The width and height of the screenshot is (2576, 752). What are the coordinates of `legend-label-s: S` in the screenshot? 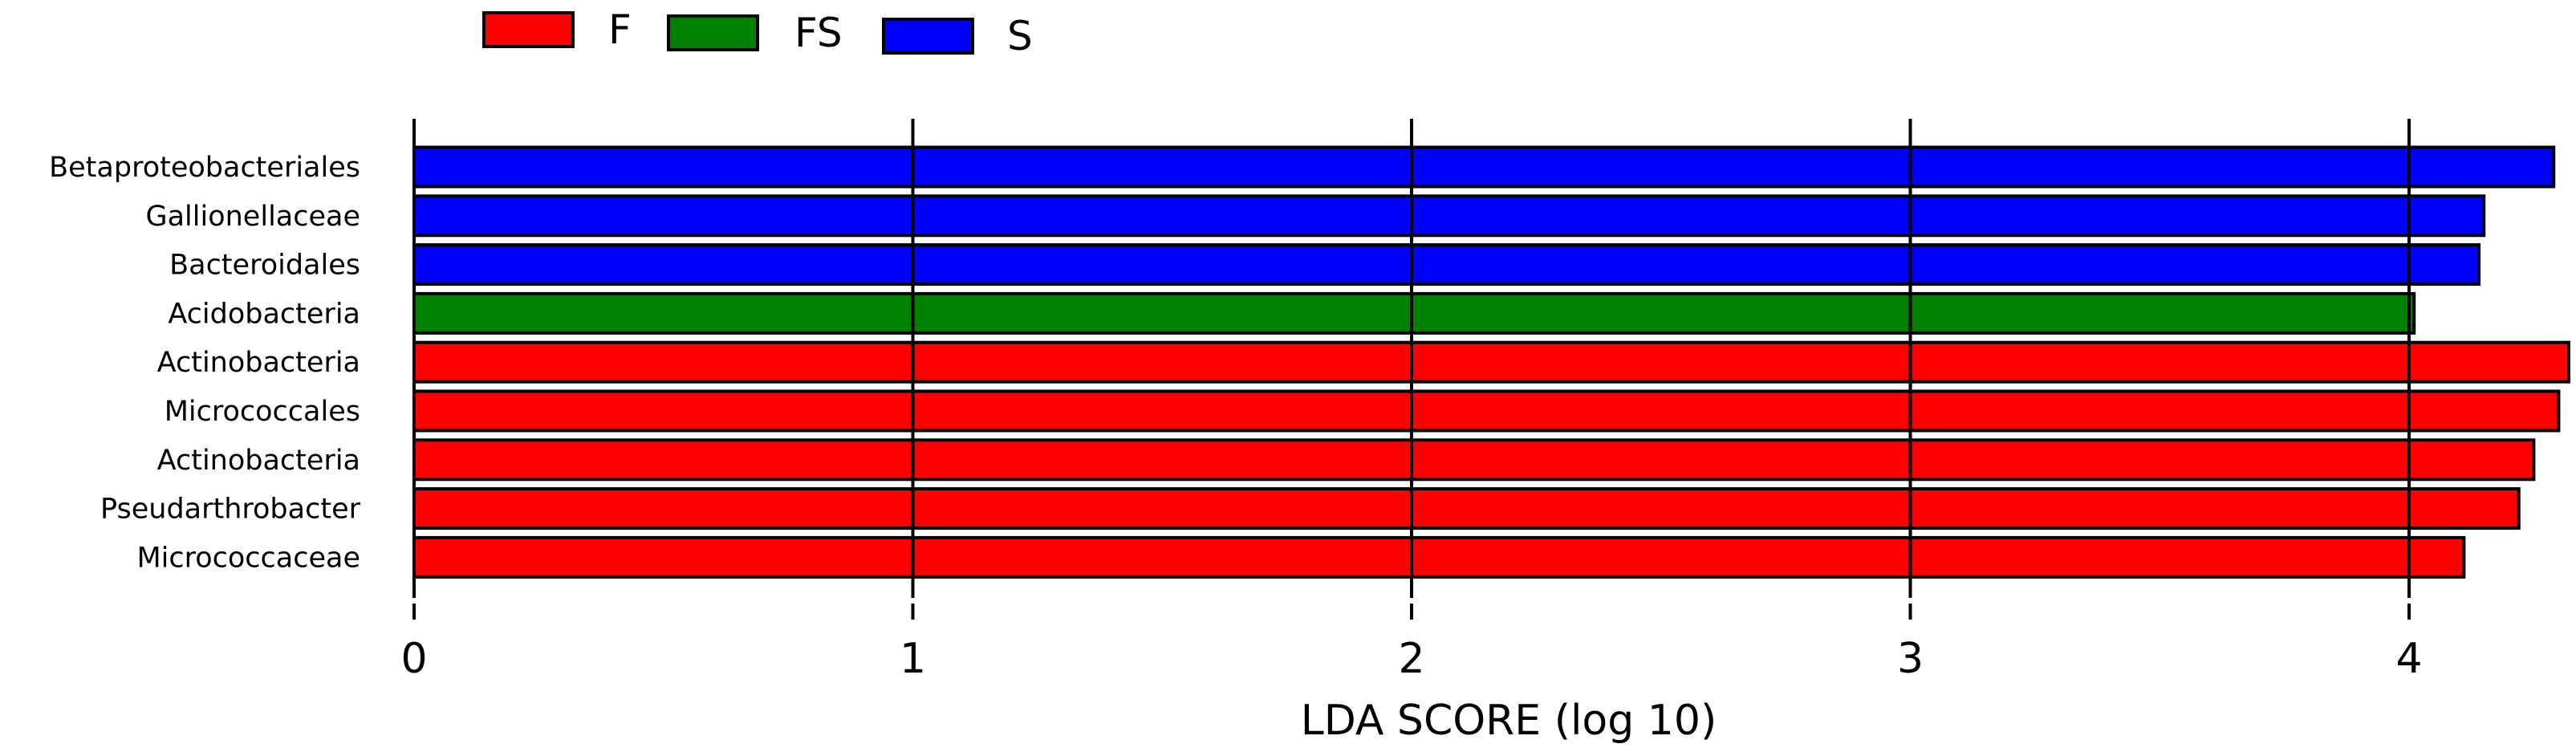 It's located at (1020, 36).